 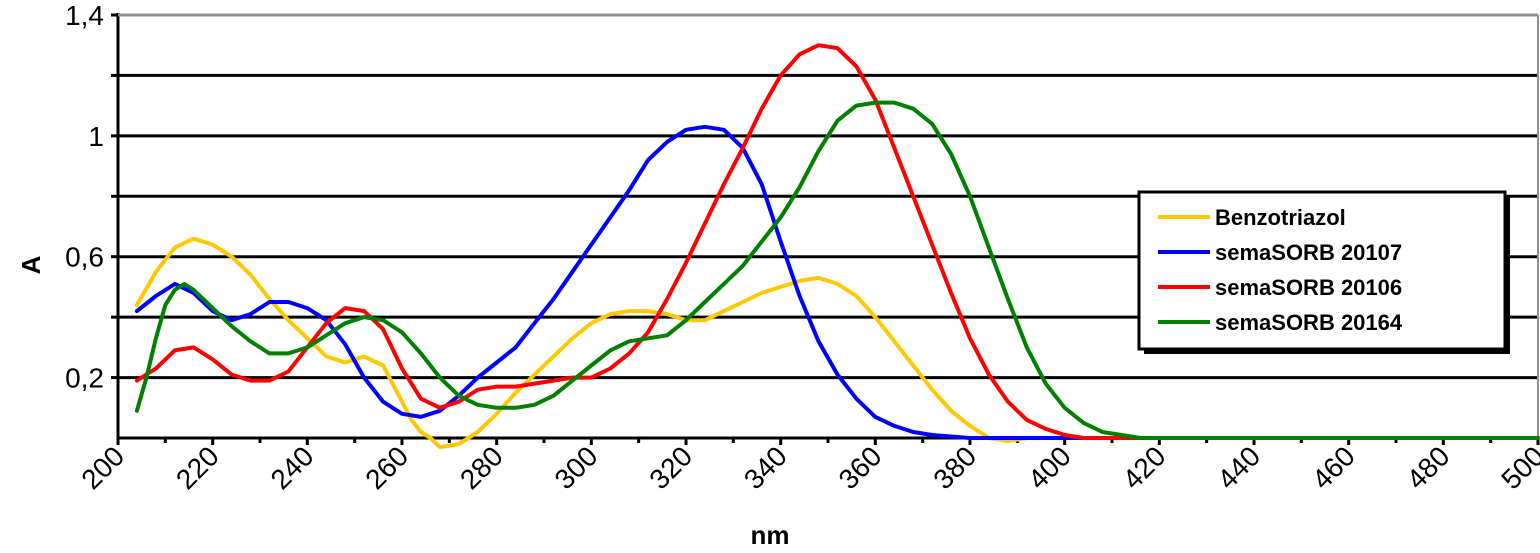 What do you see at coordinates (31, 264) in the screenshot?
I see `y-axis-title: A` at bounding box center [31, 264].